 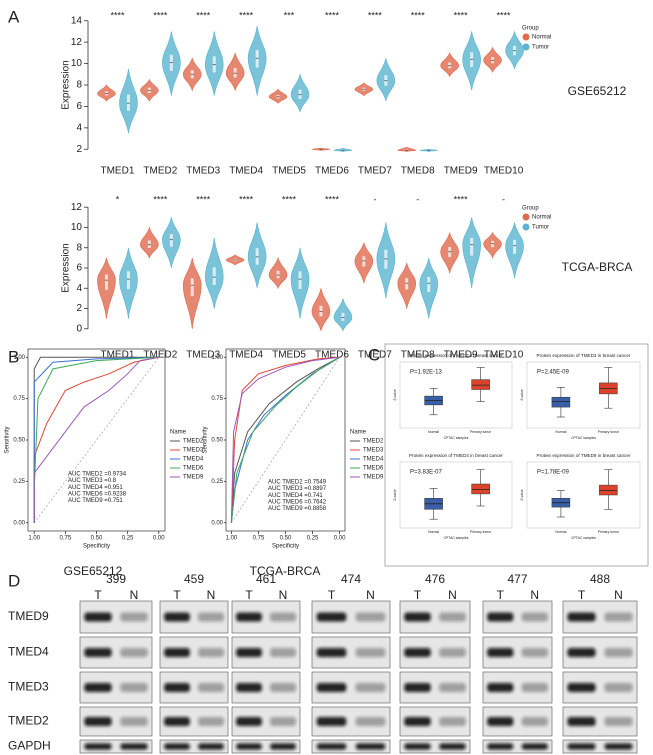 I want to click on legend-swatch, so click(x=526, y=47).